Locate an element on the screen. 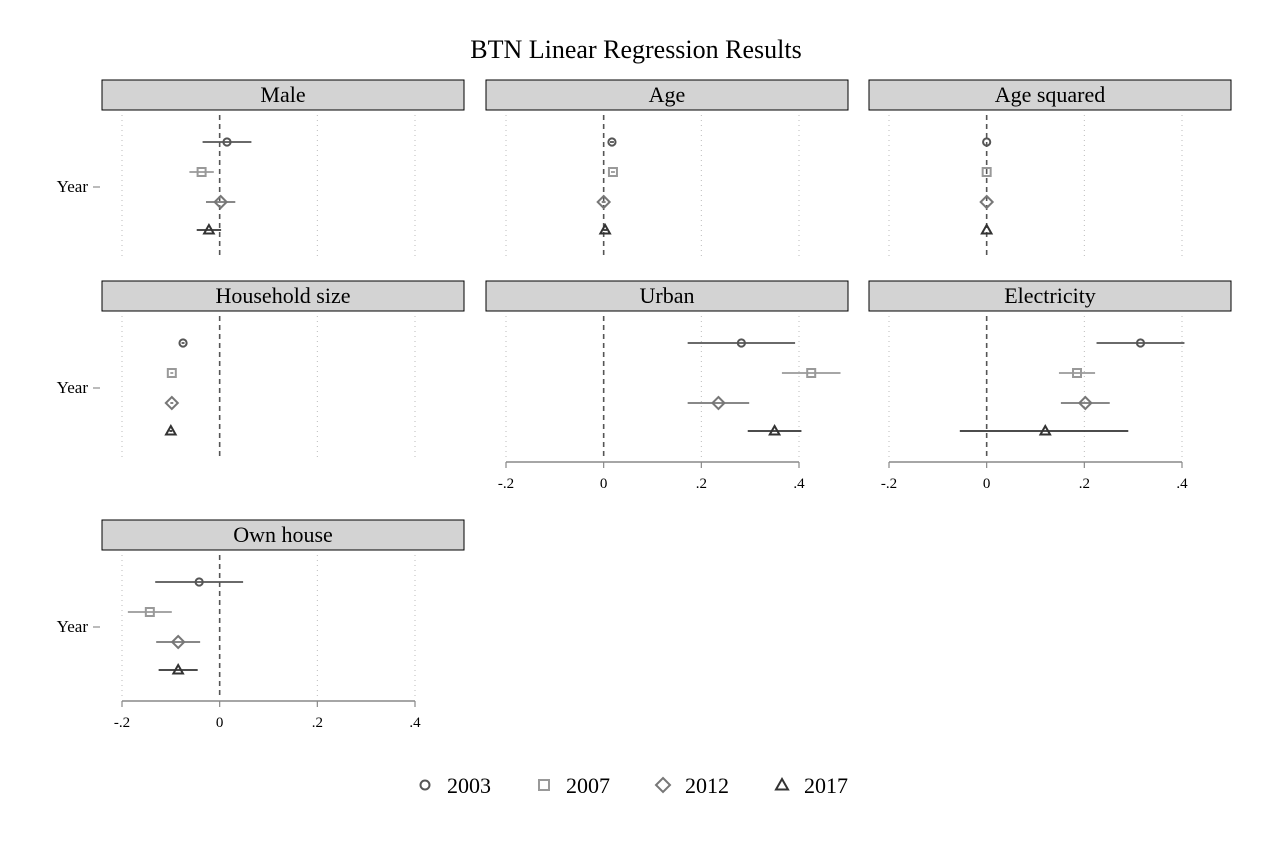 This screenshot has height=848, width=1273. panel-title: Own house is located at coordinates (283, 534).